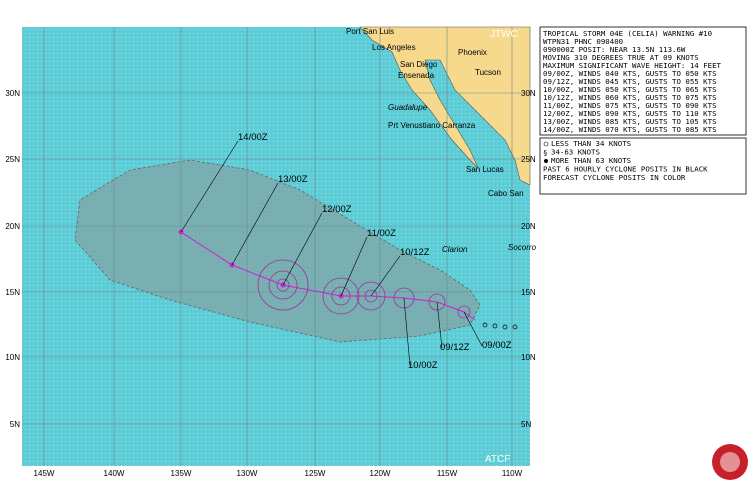 This screenshot has width=750, height=494. Describe the element at coordinates (253, 137) in the screenshot. I see `forecast-label: 14/00Z` at that location.